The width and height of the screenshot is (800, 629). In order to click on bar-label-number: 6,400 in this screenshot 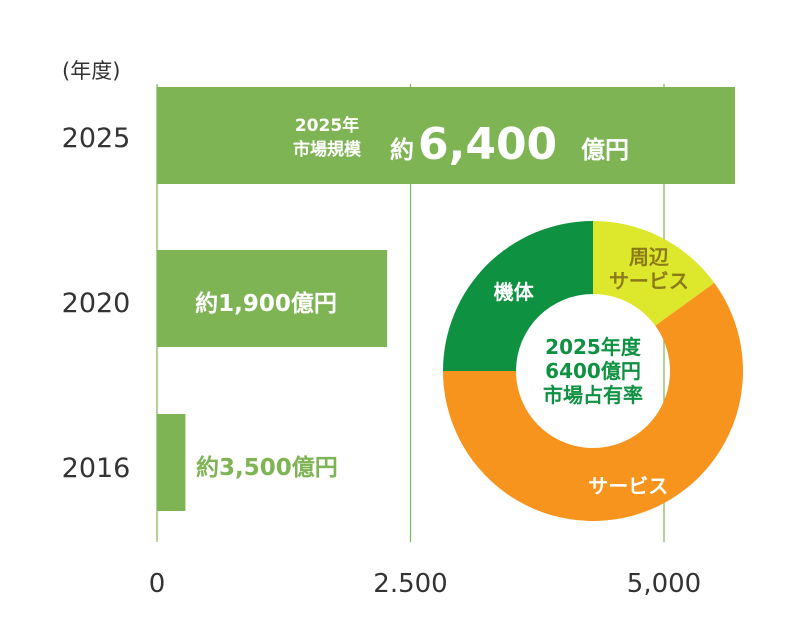, I will do `click(487, 144)`.